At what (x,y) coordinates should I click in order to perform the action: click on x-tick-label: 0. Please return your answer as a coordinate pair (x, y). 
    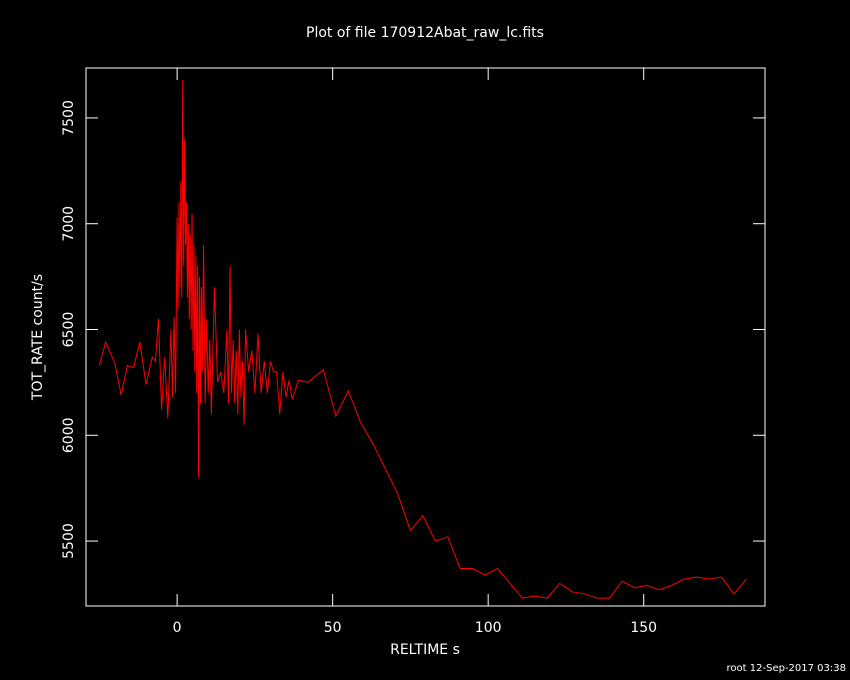
    Looking at the image, I should click on (177, 628).